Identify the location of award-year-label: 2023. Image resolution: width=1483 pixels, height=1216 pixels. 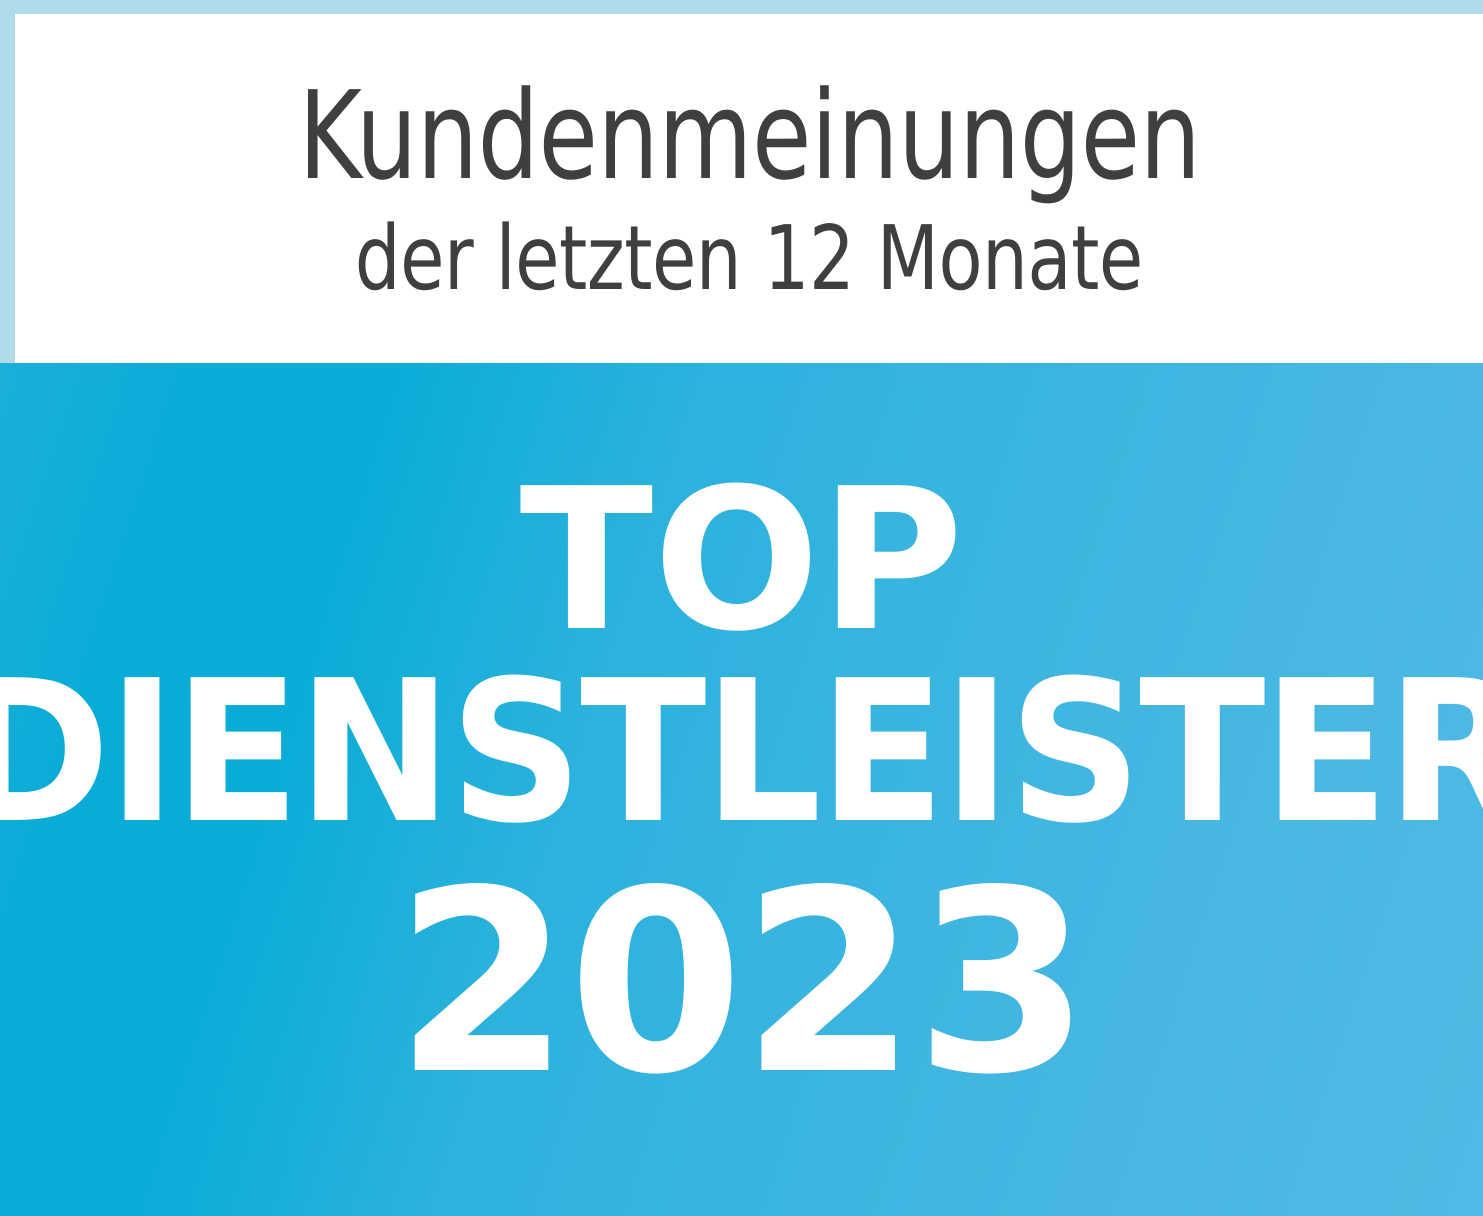
(742, 984).